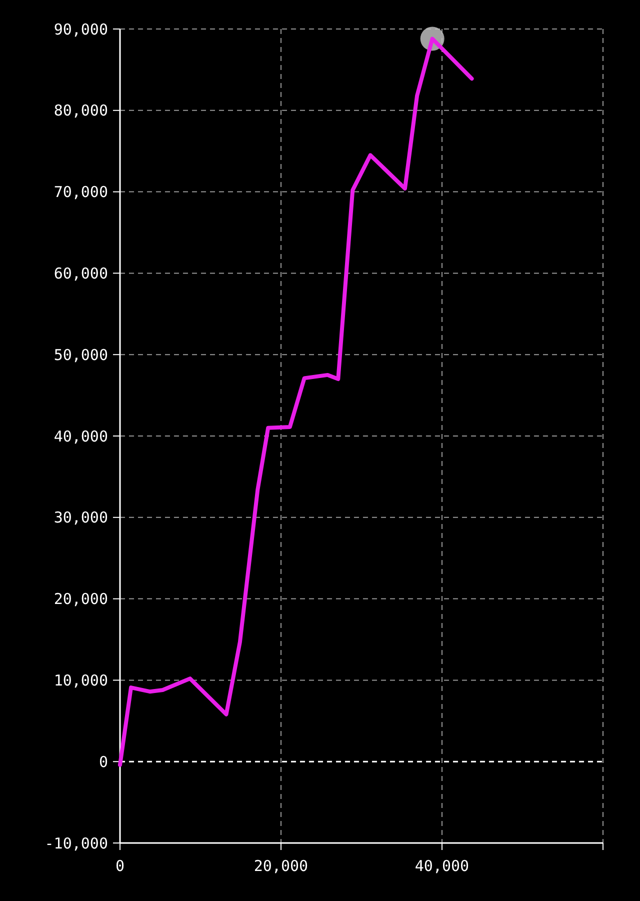 The height and width of the screenshot is (901, 640). Describe the element at coordinates (81, 29) in the screenshot. I see `y-tick-label: 90,000` at that location.